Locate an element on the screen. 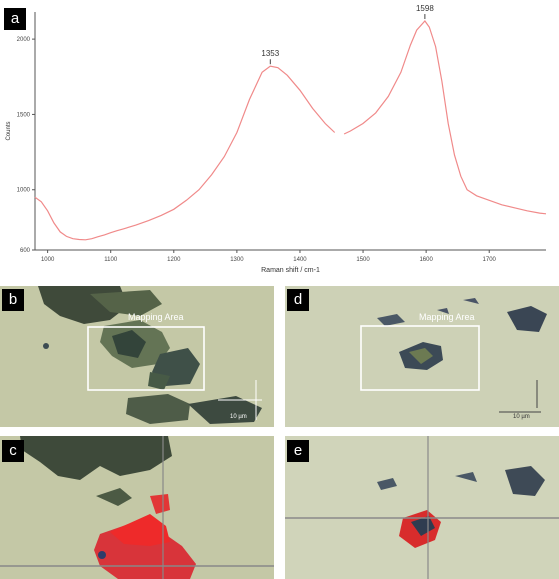 This screenshot has height=579, width=559. panel-label-c: c is located at coordinates (13, 451).